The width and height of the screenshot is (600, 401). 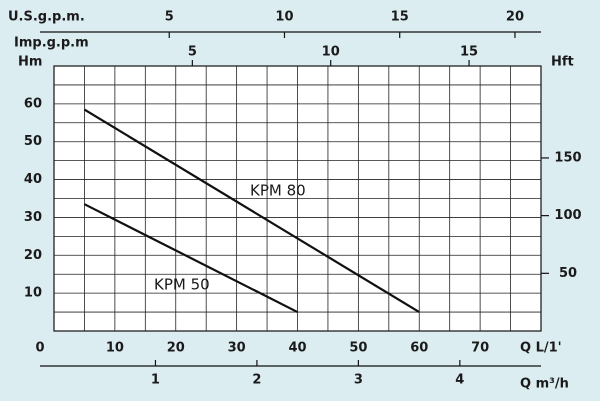 What do you see at coordinates (237, 348) in the screenshot?
I see `x-tick-label: 30` at bounding box center [237, 348].